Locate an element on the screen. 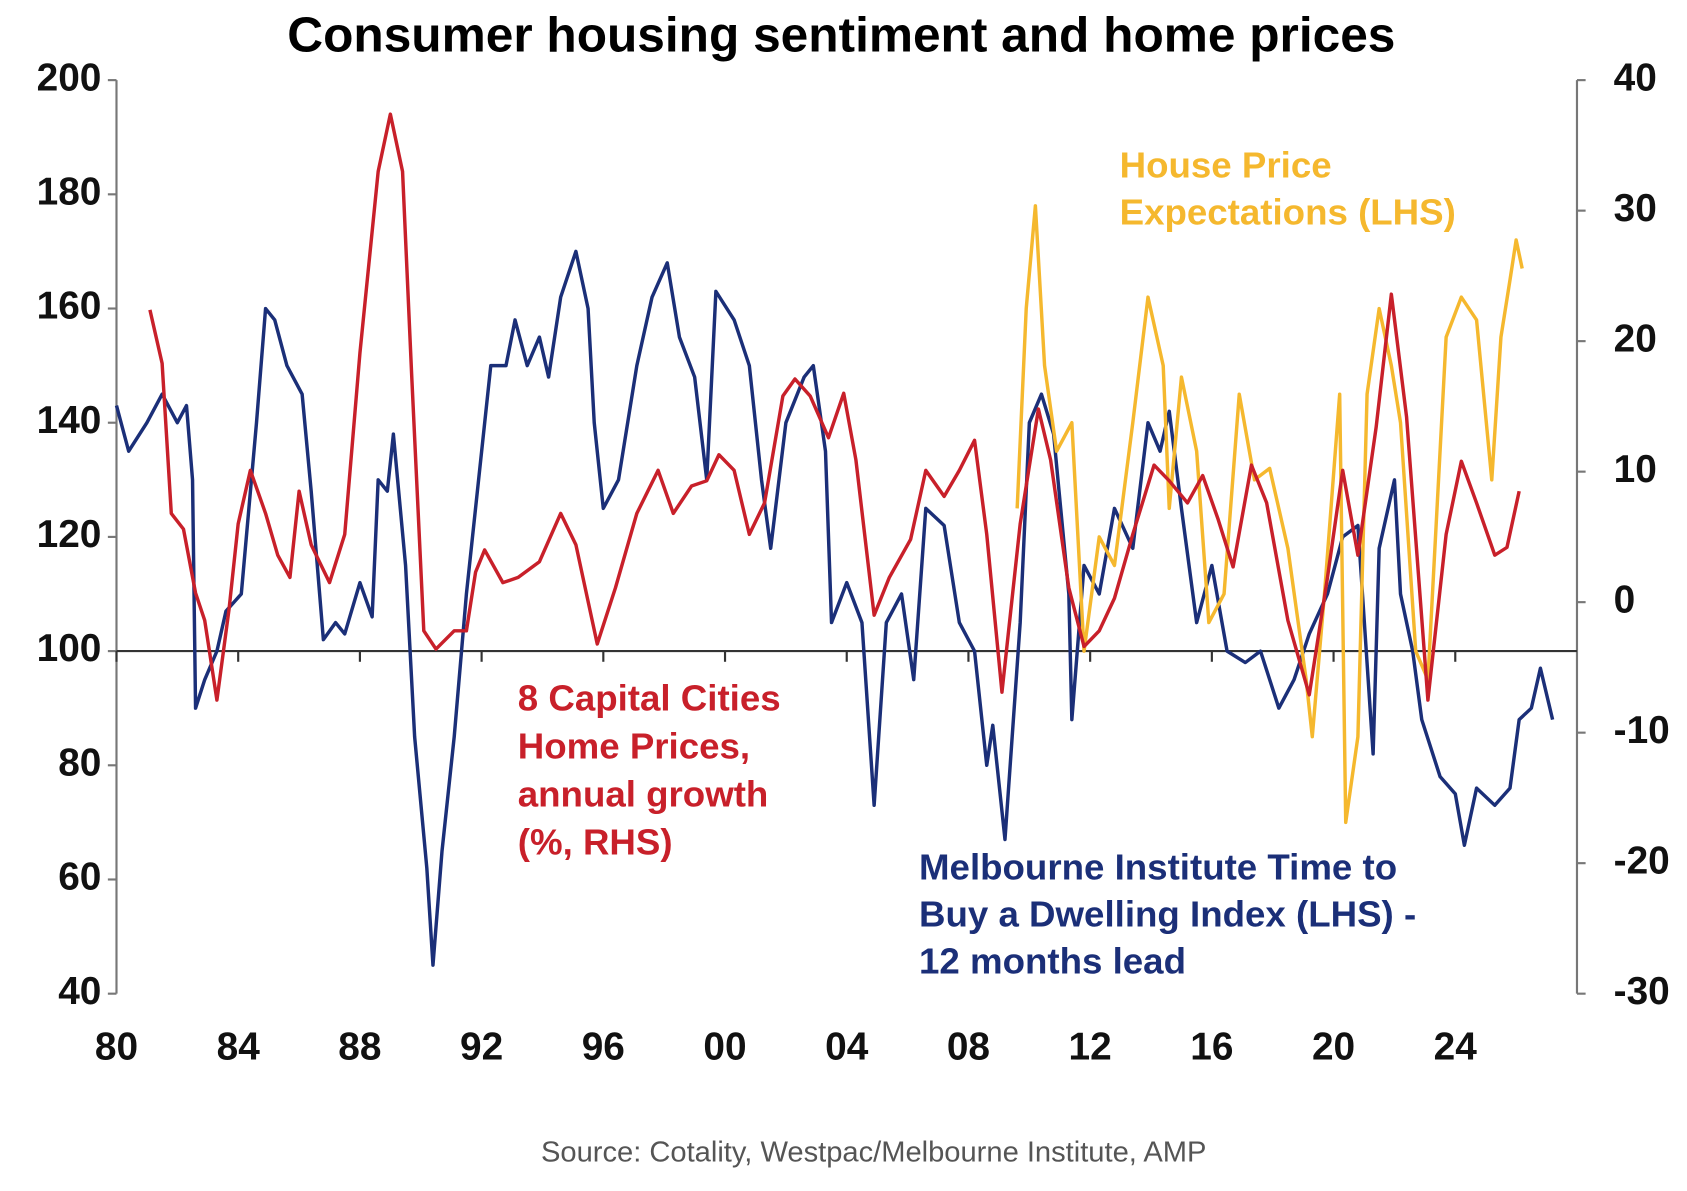 The image size is (1687, 1191). series-label: 12 months lead is located at coordinates (1052, 961).